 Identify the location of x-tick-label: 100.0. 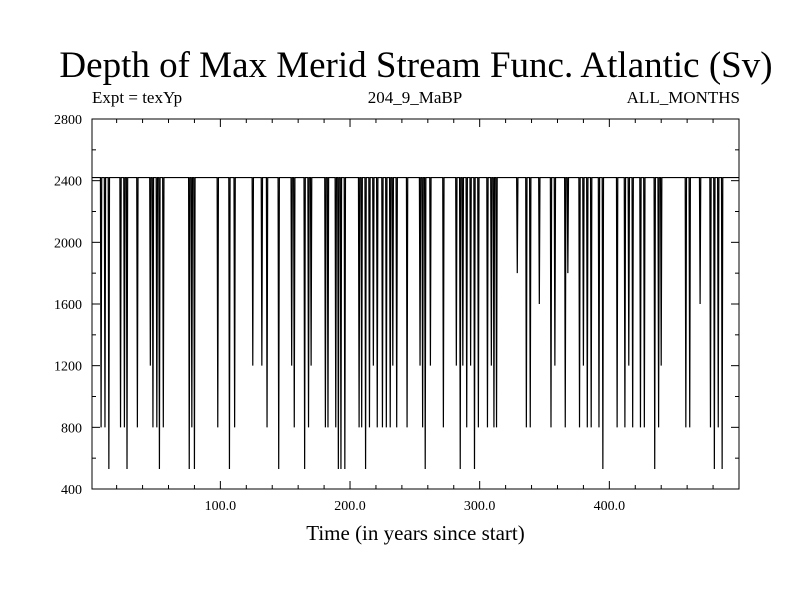
(221, 506).